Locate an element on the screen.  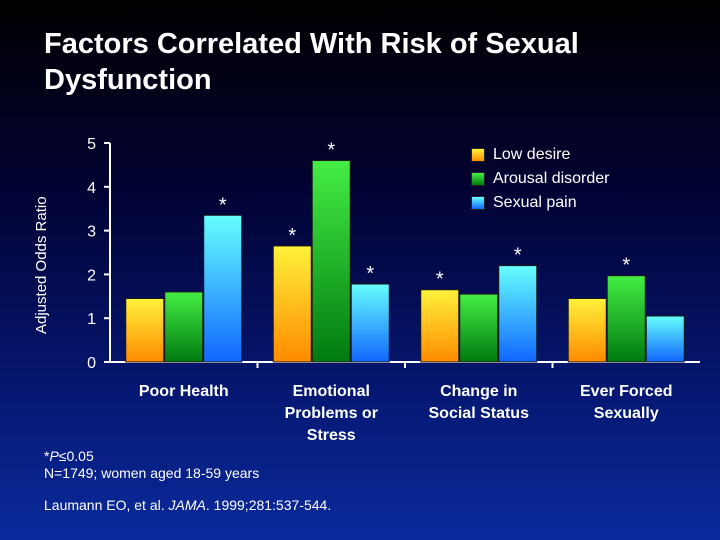
footnotes: *P≤0.05 N=1749; women aged 18-59 years is located at coordinates (151, 465).